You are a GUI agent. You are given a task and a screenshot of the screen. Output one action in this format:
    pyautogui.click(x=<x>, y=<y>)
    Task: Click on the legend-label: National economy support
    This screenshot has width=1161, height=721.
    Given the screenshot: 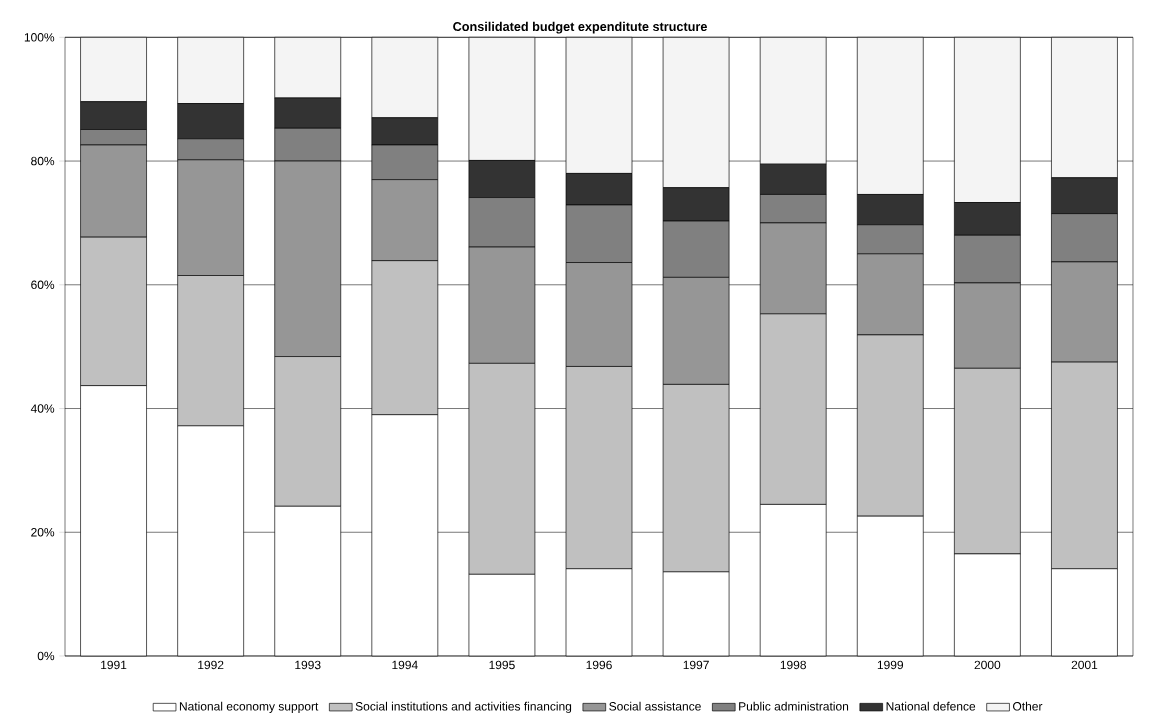 What is the action you would take?
    pyautogui.click(x=249, y=707)
    